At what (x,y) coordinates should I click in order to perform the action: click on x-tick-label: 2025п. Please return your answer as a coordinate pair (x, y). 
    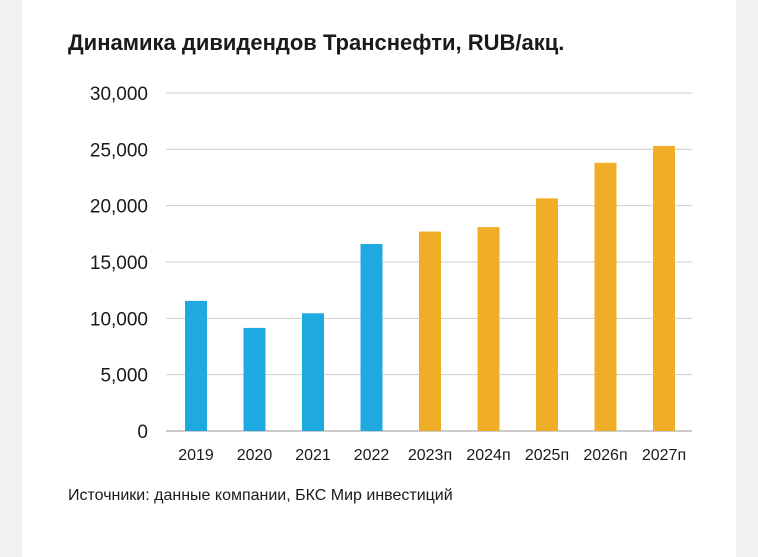
    Looking at the image, I should click on (547, 455).